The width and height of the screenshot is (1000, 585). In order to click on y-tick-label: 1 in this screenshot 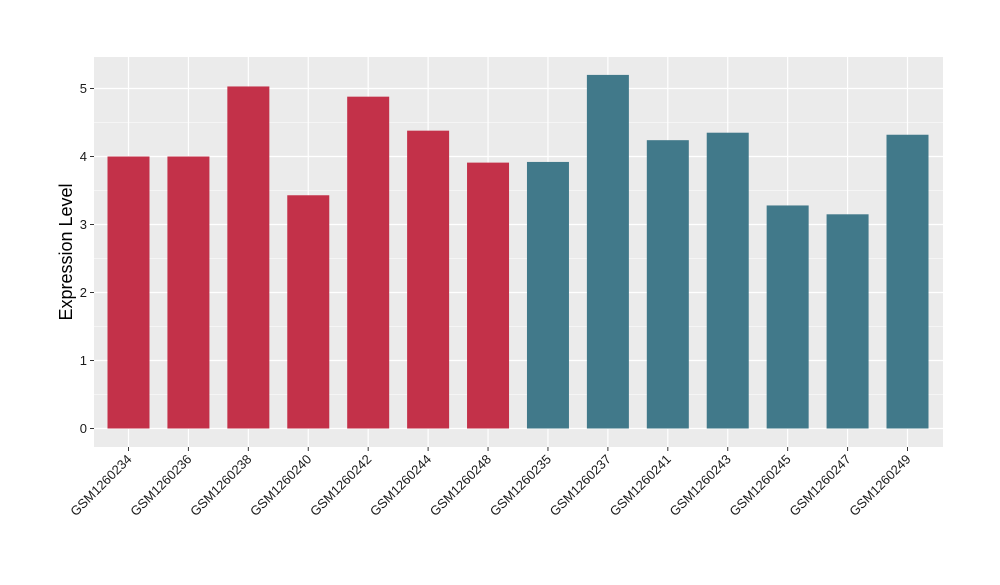, I will do `click(83, 360)`.